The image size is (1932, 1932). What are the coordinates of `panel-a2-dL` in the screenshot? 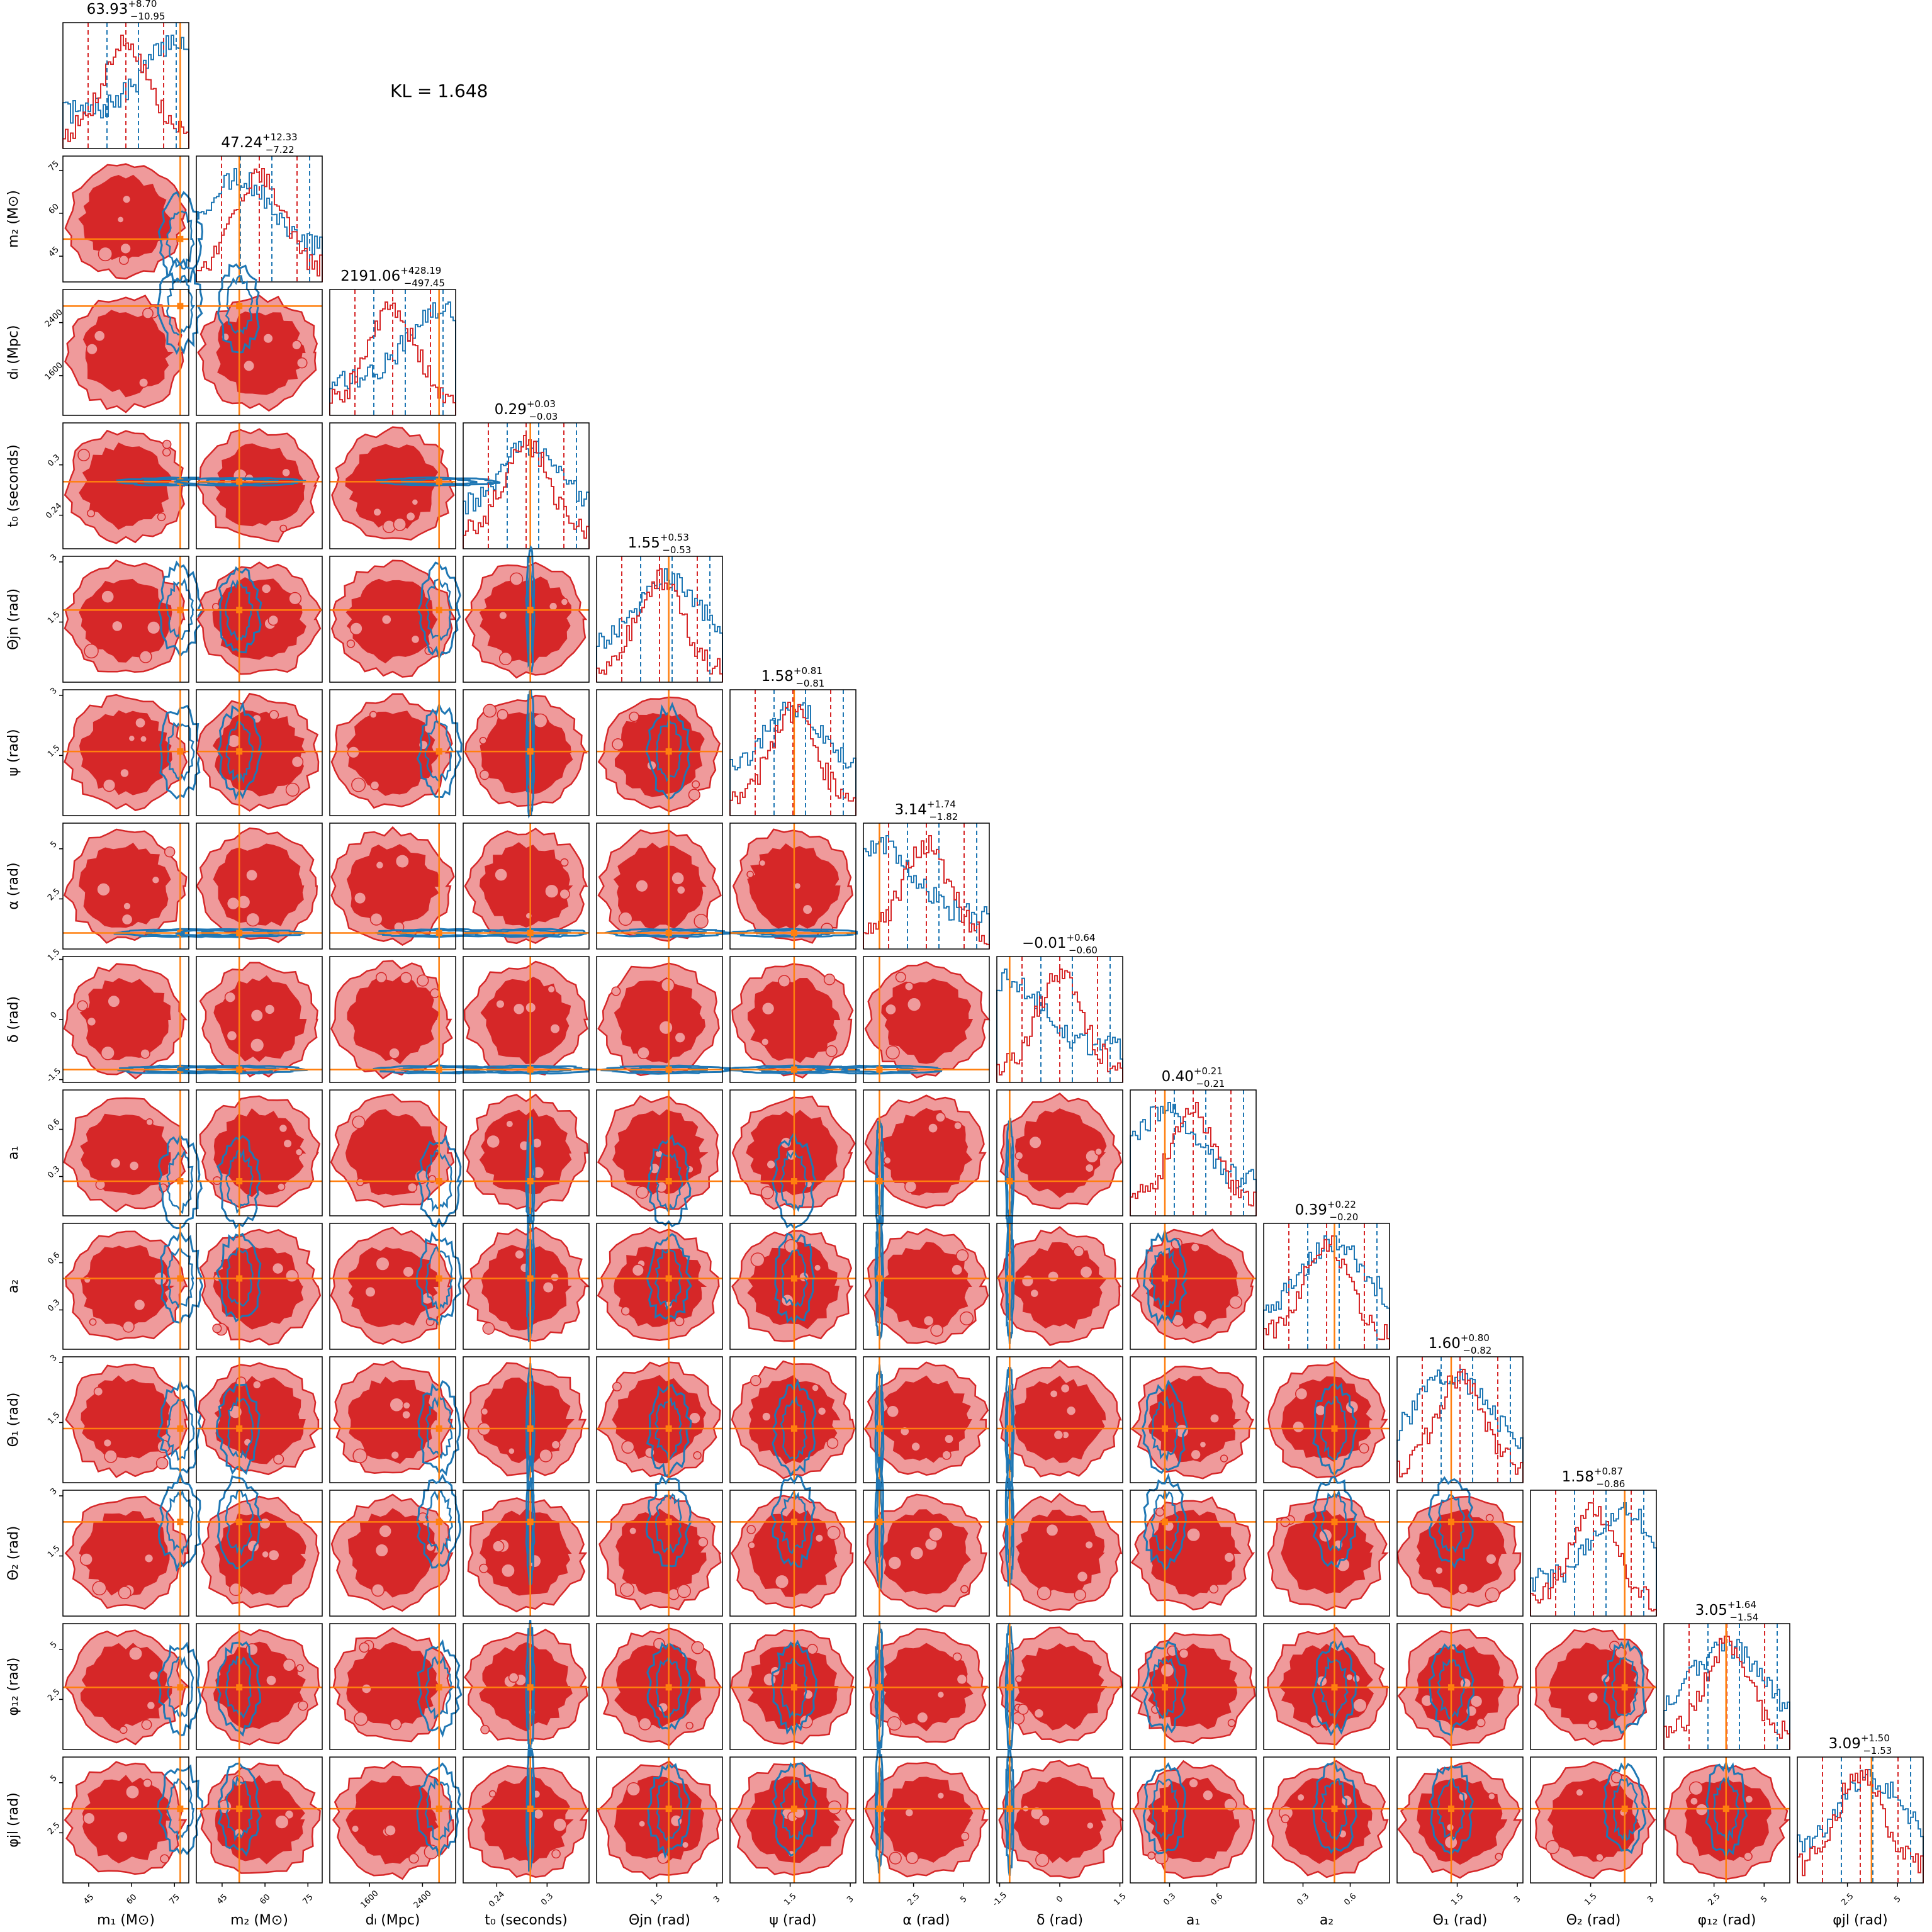 It's located at (396, 1286).